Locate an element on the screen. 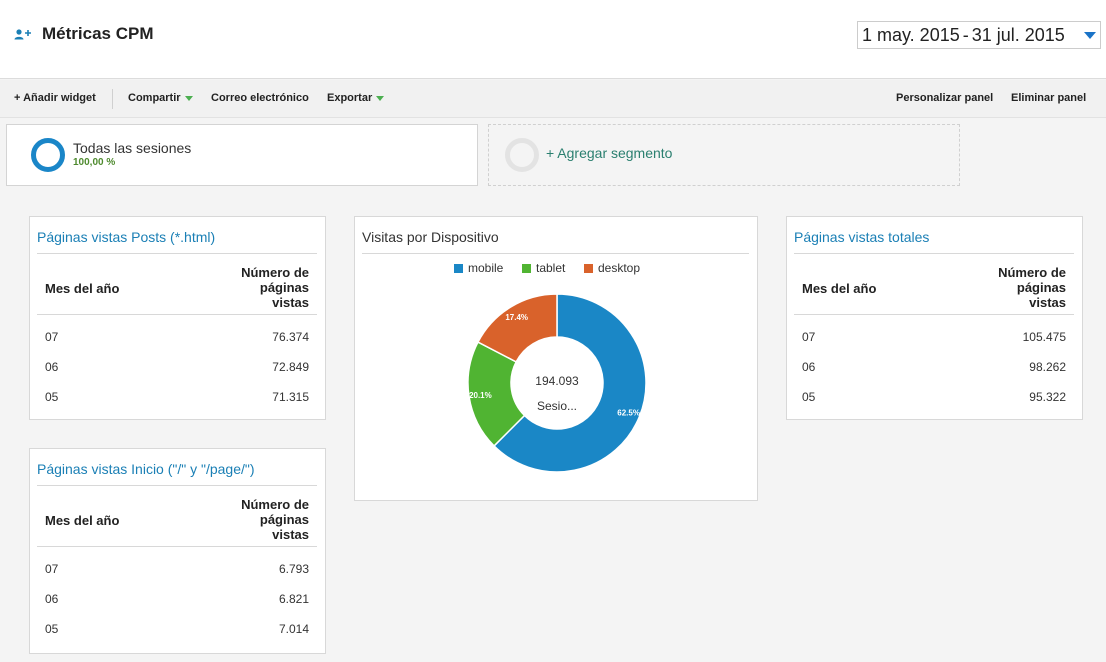 Image resolution: width=1106 pixels, height=662 pixels. donut-slice-label: 62.5% is located at coordinates (628, 413).